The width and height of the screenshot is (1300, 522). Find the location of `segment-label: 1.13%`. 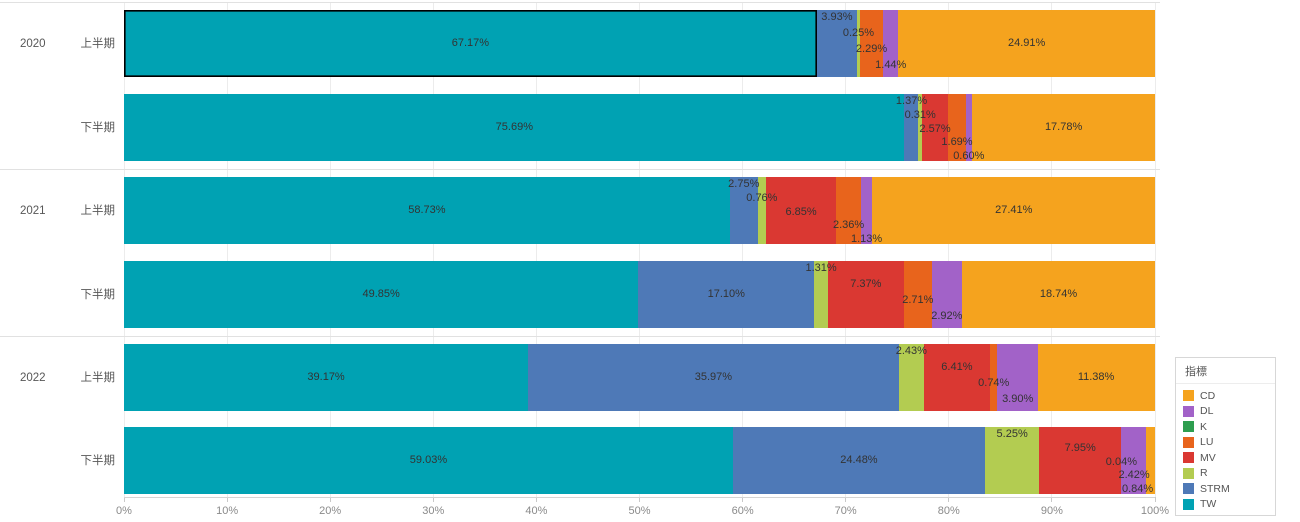

segment-label: 1.13% is located at coordinates (866, 239).